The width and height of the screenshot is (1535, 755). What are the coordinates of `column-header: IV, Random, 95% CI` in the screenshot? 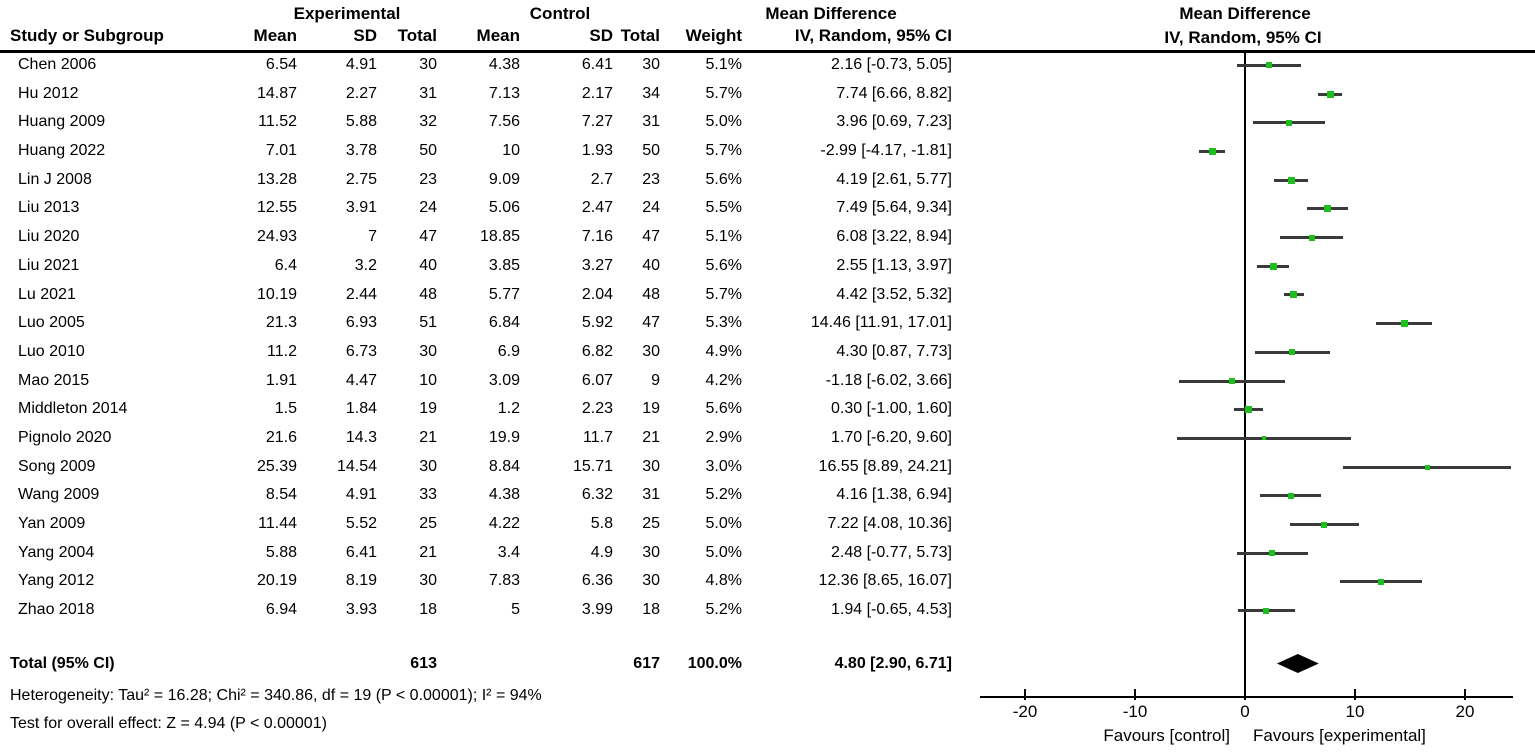 It's located at (873, 35).